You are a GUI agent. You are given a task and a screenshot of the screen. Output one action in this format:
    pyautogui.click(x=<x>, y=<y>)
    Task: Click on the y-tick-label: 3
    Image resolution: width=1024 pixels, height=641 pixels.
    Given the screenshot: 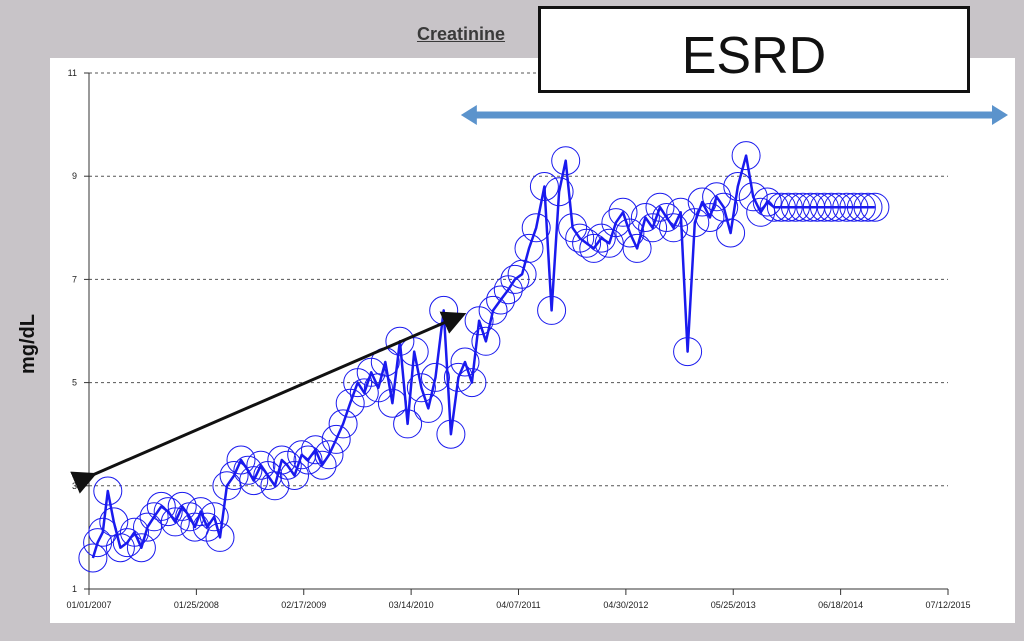 What is the action you would take?
    pyautogui.click(x=74, y=486)
    